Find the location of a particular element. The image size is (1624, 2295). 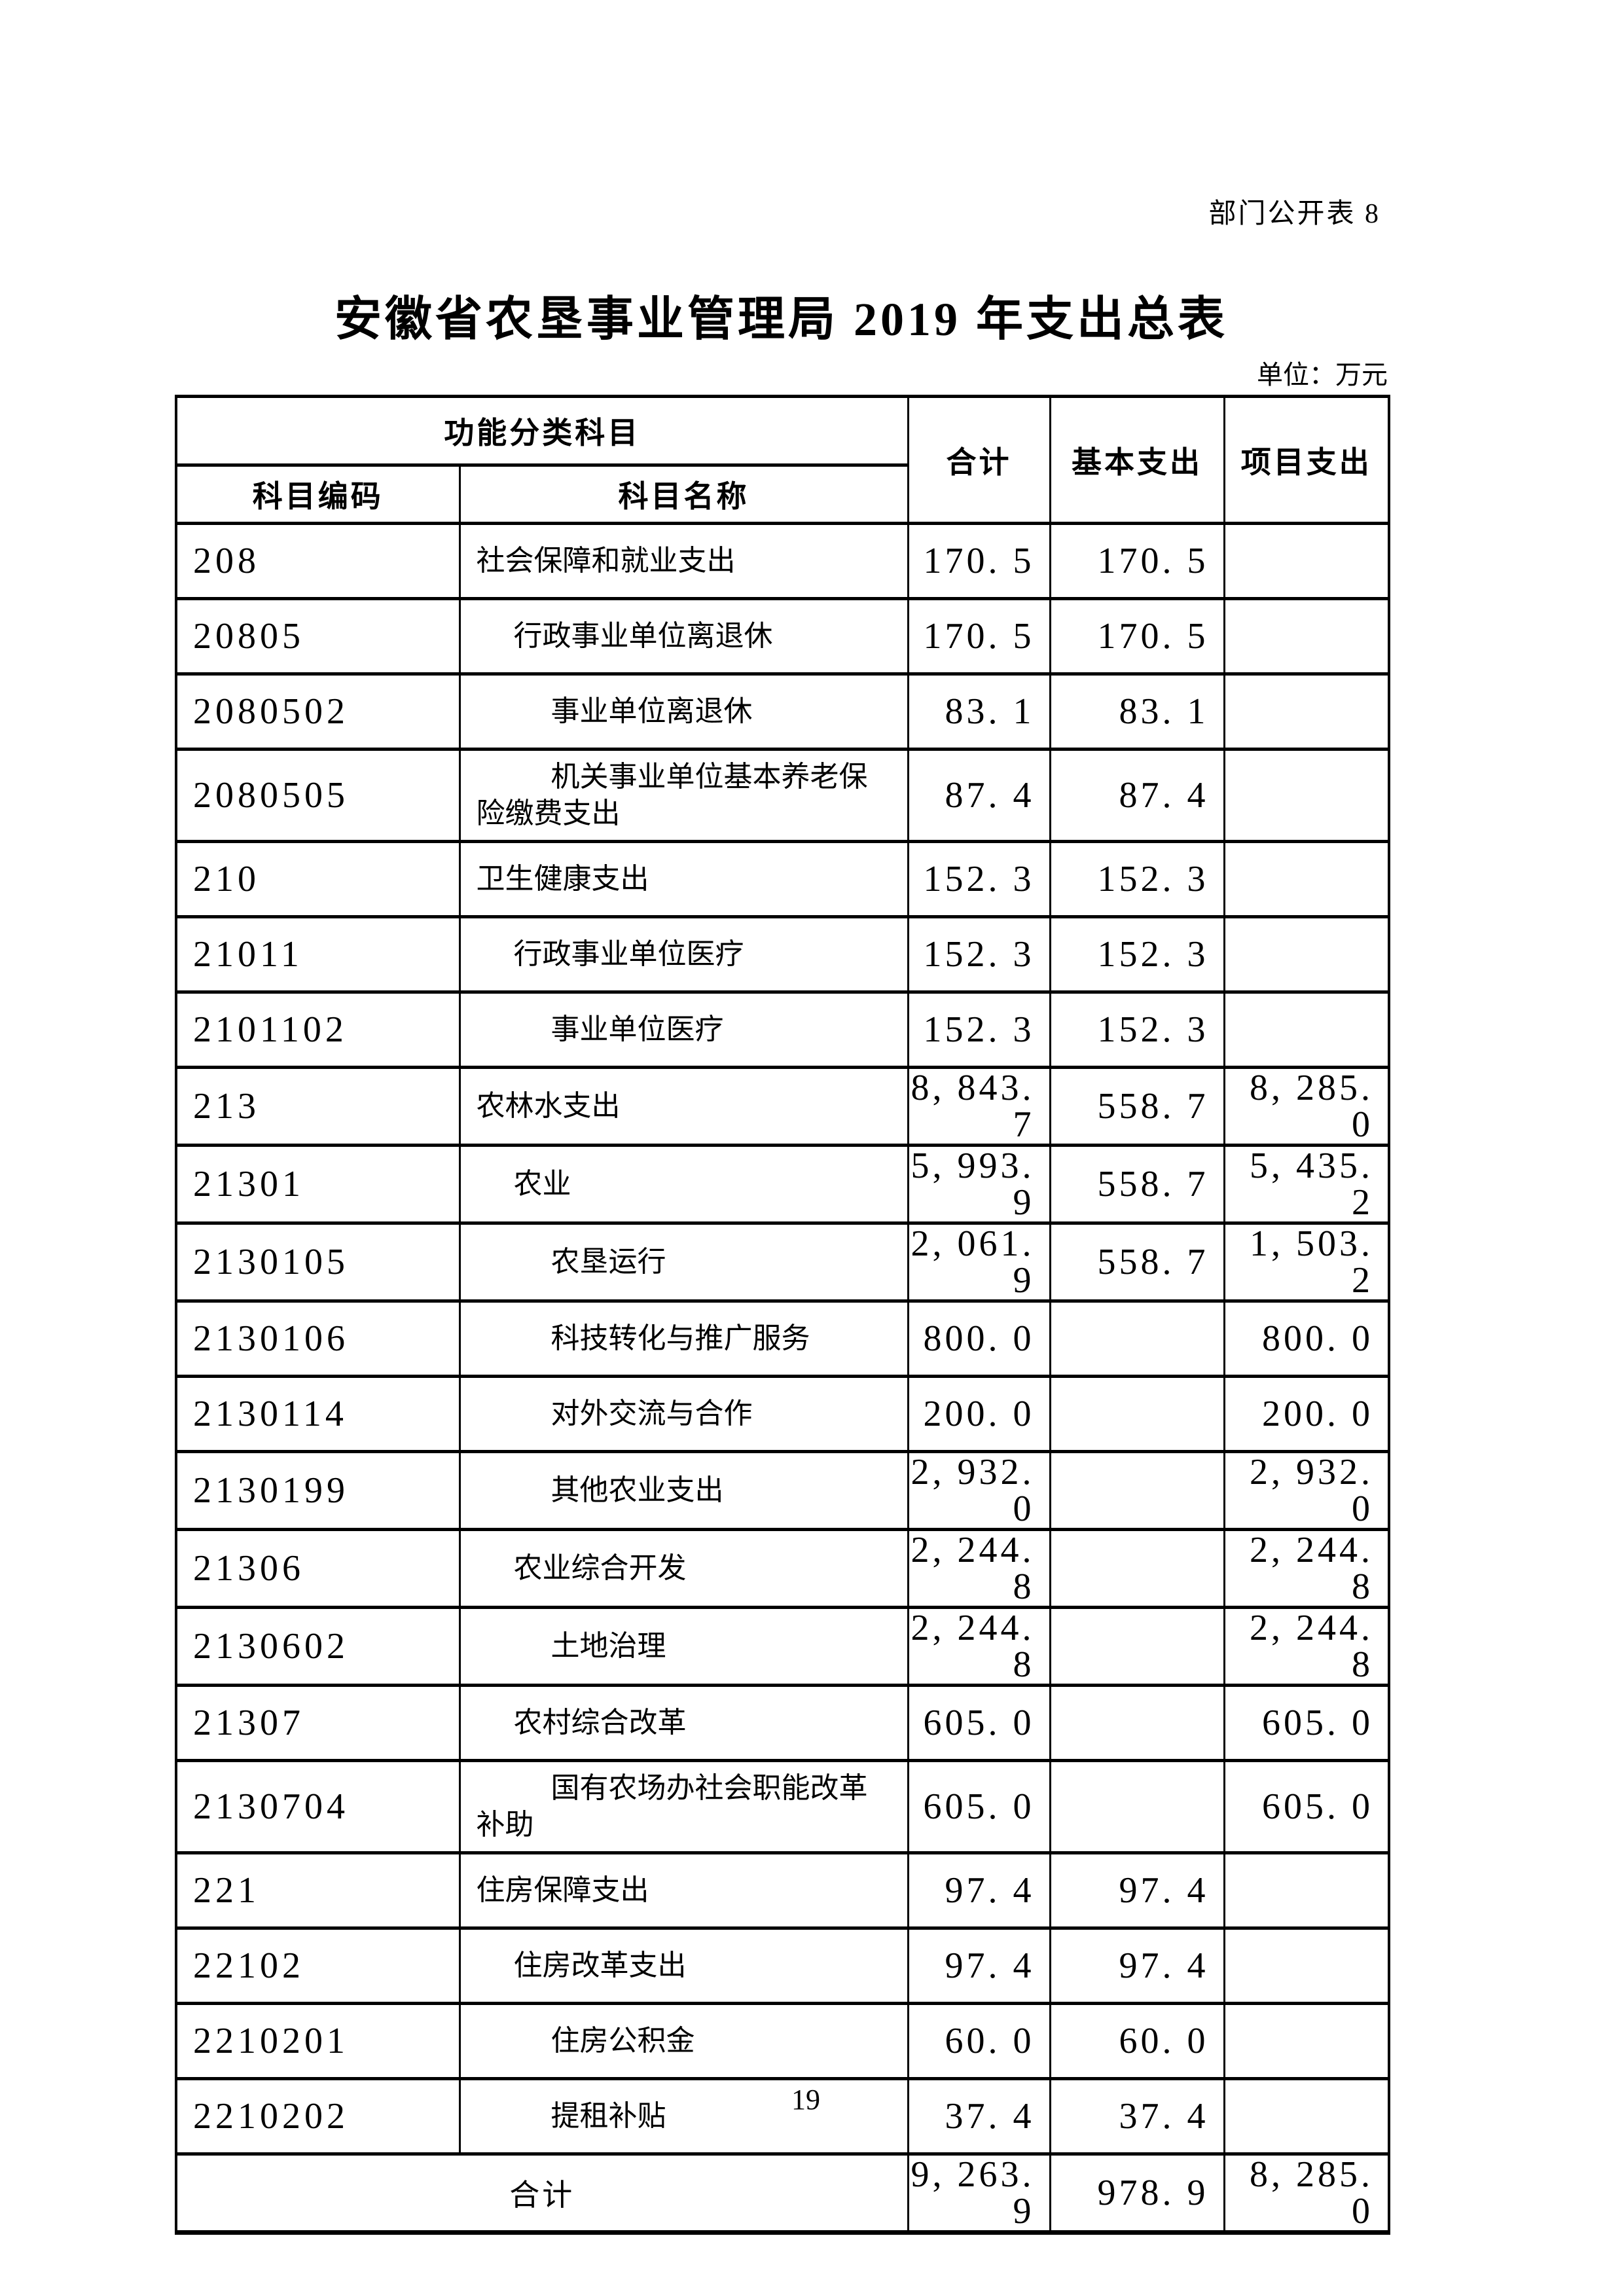

table-row: 208 社会保障和就业支出 170. 5 170. 5 is located at coordinates (782, 561).